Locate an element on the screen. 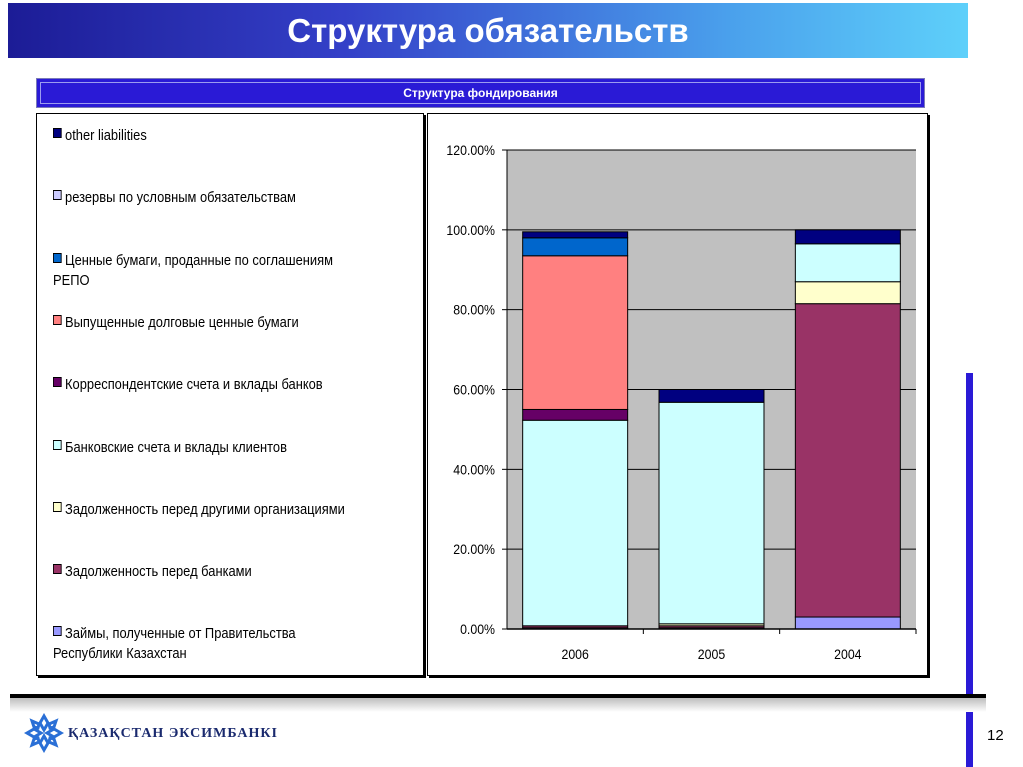 The width and height of the screenshot is (1023, 767). legend-item: Корреспондентские счета и вклады банков is located at coordinates (208, 385).